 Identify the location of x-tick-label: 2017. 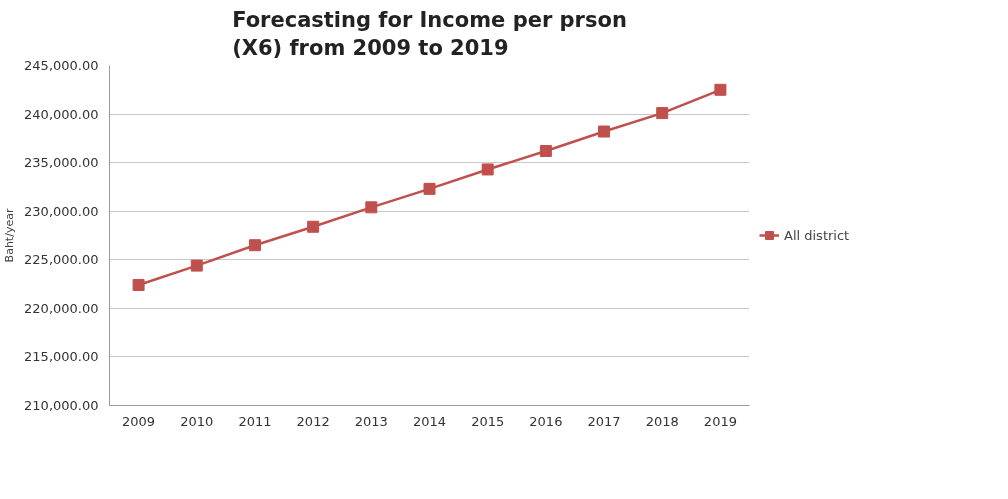
(604, 421).